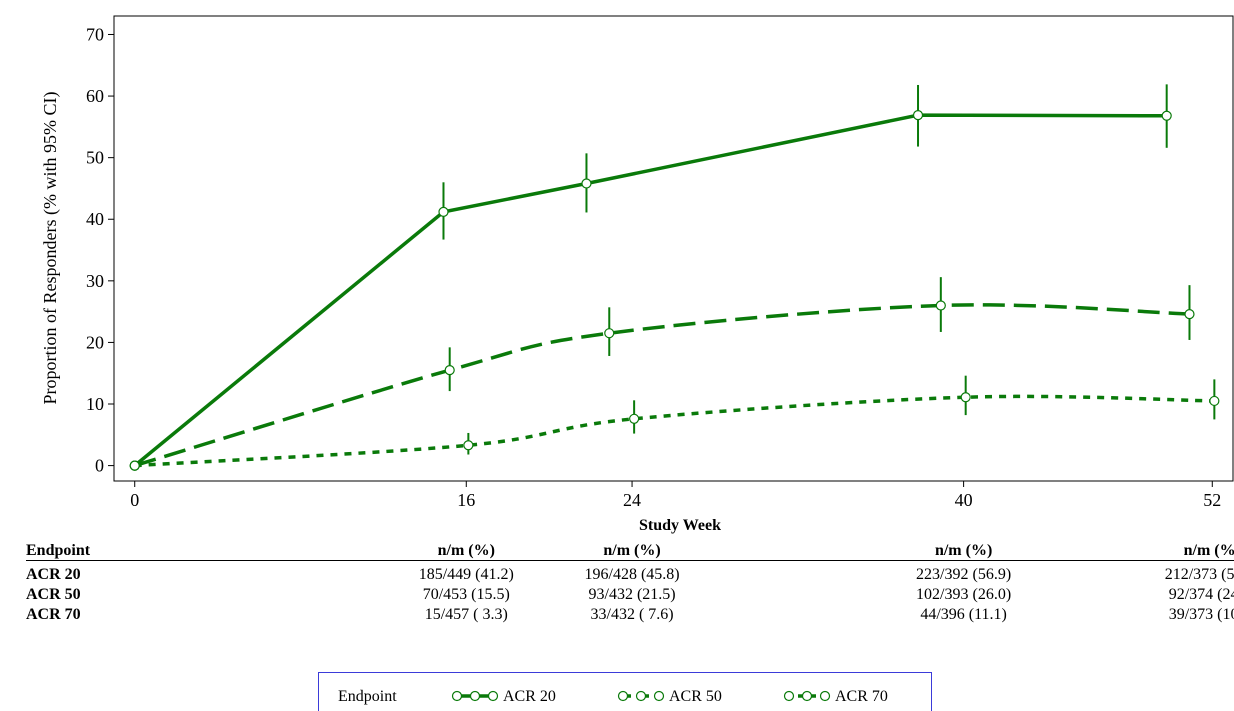 The image size is (1234, 711). I want to click on legend-label: ACR 50, so click(695, 696).